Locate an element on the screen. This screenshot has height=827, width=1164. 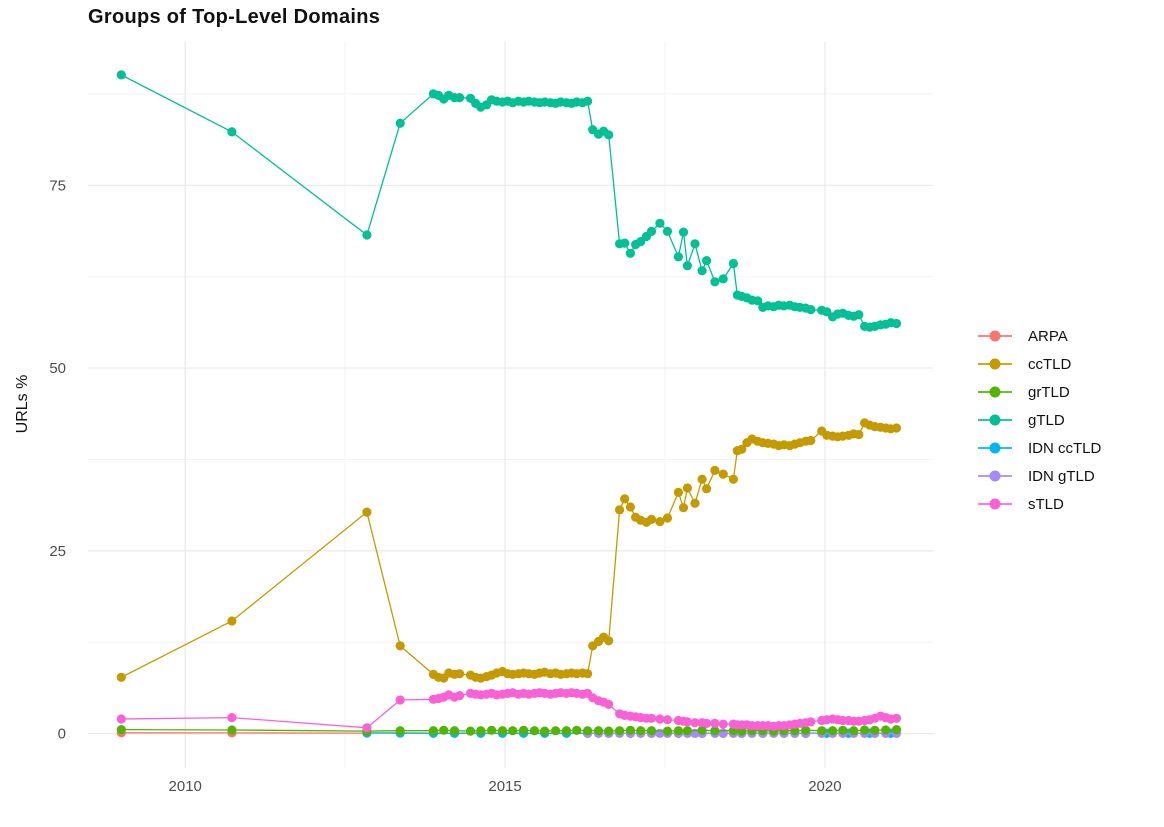
legend-entry-cctld: ccTLD is located at coordinates (1039, 364).